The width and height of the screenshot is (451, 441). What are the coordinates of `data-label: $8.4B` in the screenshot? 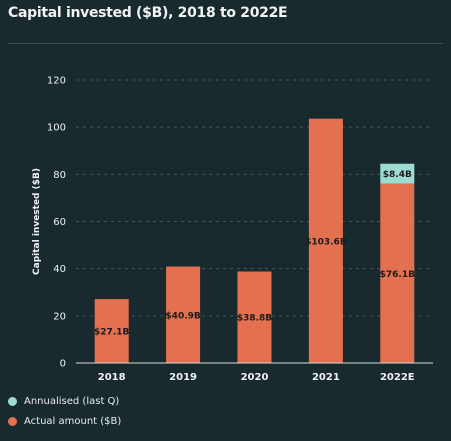 It's located at (397, 175).